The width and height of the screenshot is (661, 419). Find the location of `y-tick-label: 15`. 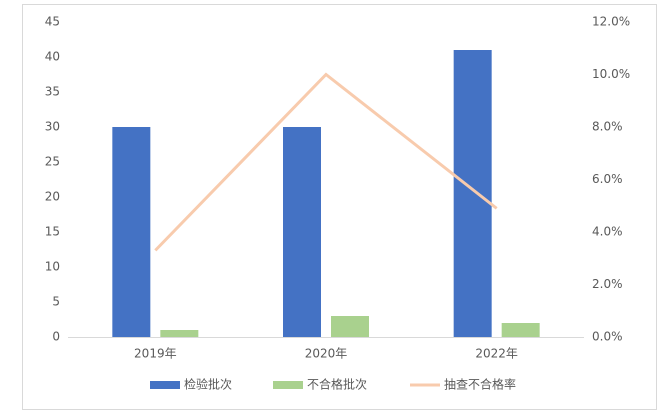

y-tick-label: 15 is located at coordinates (52, 232).